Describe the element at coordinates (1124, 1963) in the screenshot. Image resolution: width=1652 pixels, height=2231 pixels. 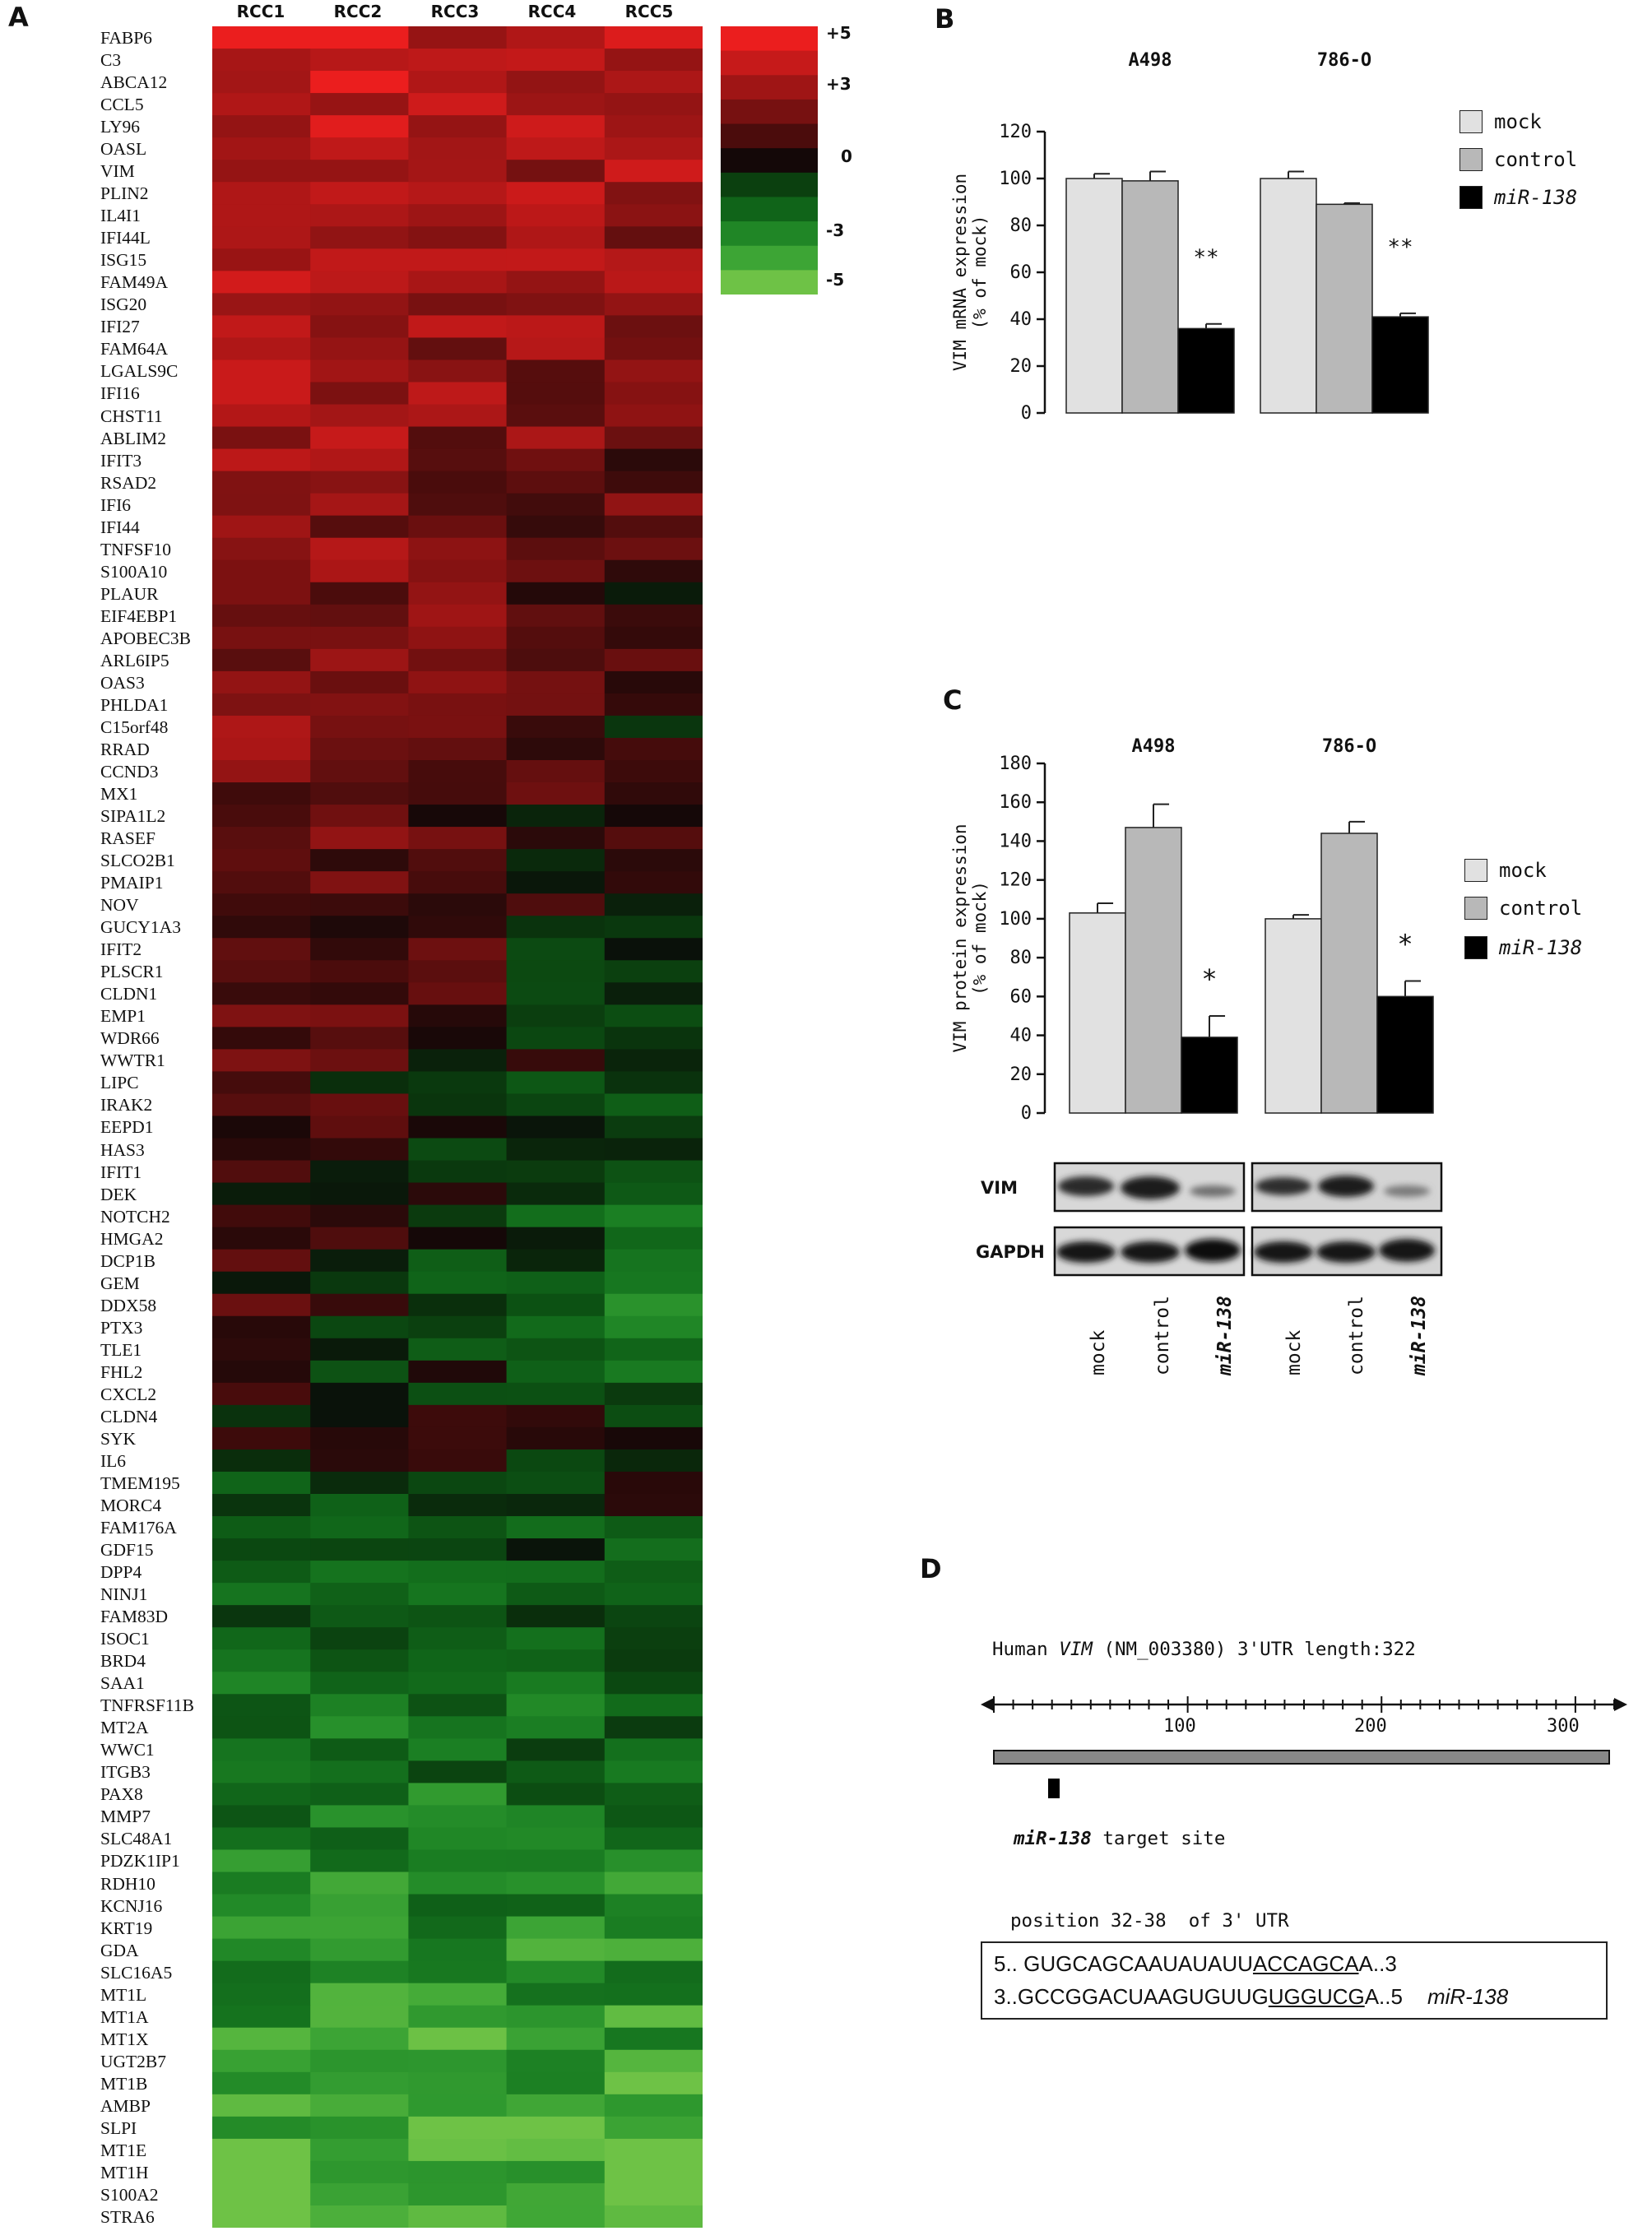
I see `seq1-pre: 5.. GUGCAGCAAUAUAUU` at that location.